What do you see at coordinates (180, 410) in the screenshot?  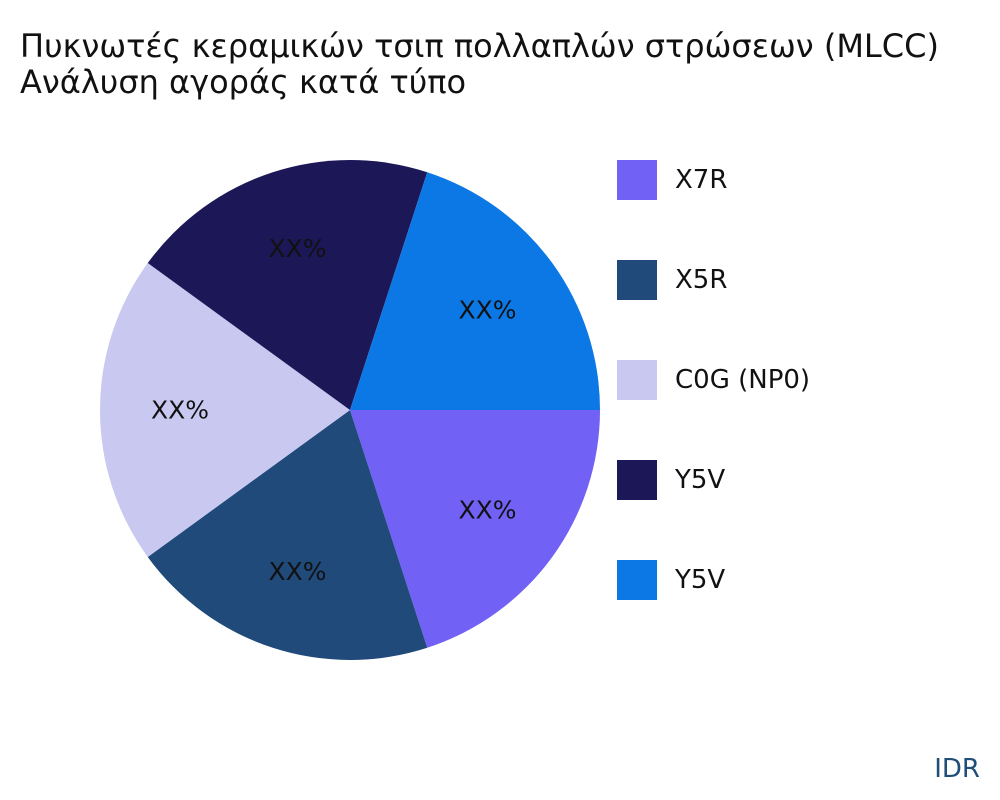 I see `slice-label-3: XX%` at bounding box center [180, 410].